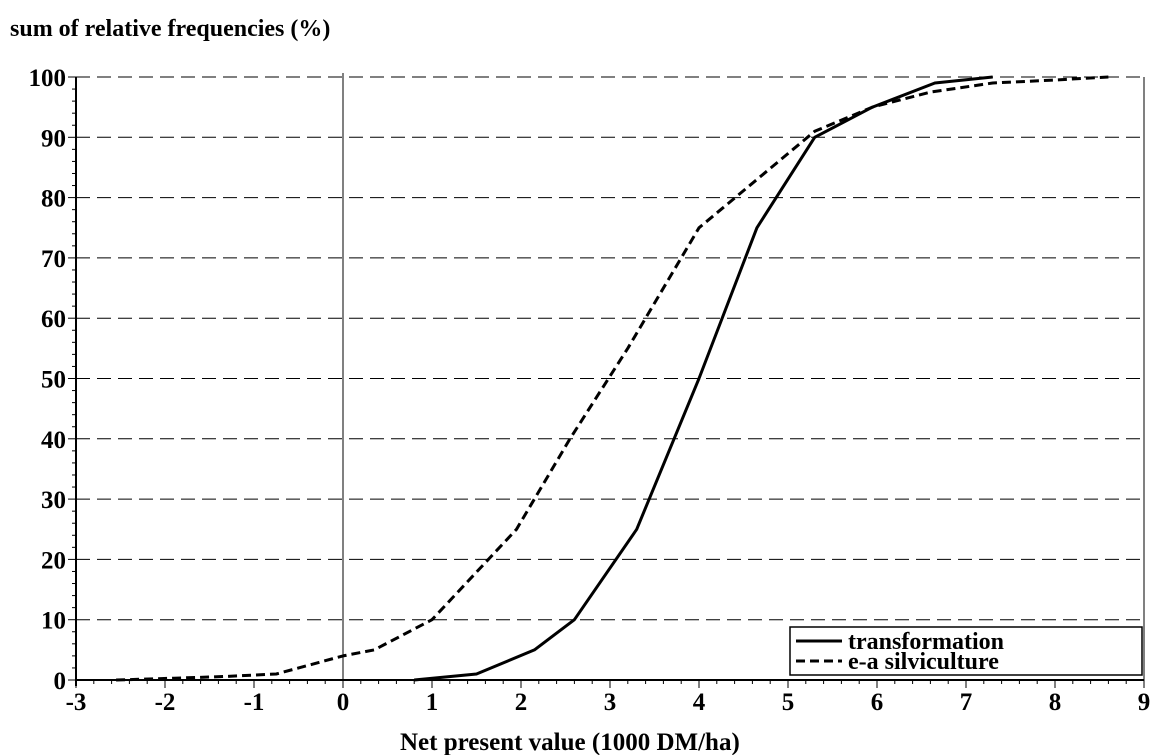 This screenshot has width=1160, height=755. Describe the element at coordinates (699, 702) in the screenshot. I see `x-tick-label: 4` at that location.